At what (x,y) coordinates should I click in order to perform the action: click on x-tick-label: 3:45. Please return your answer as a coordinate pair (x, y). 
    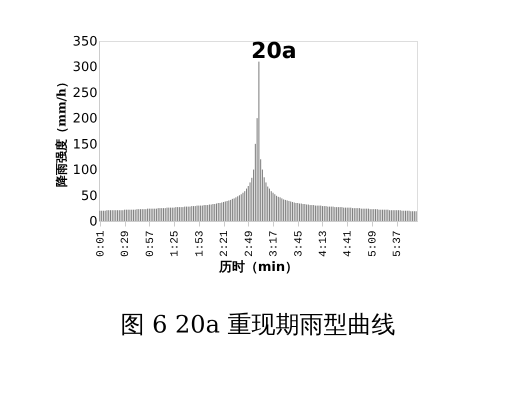
    Looking at the image, I should click on (299, 243).